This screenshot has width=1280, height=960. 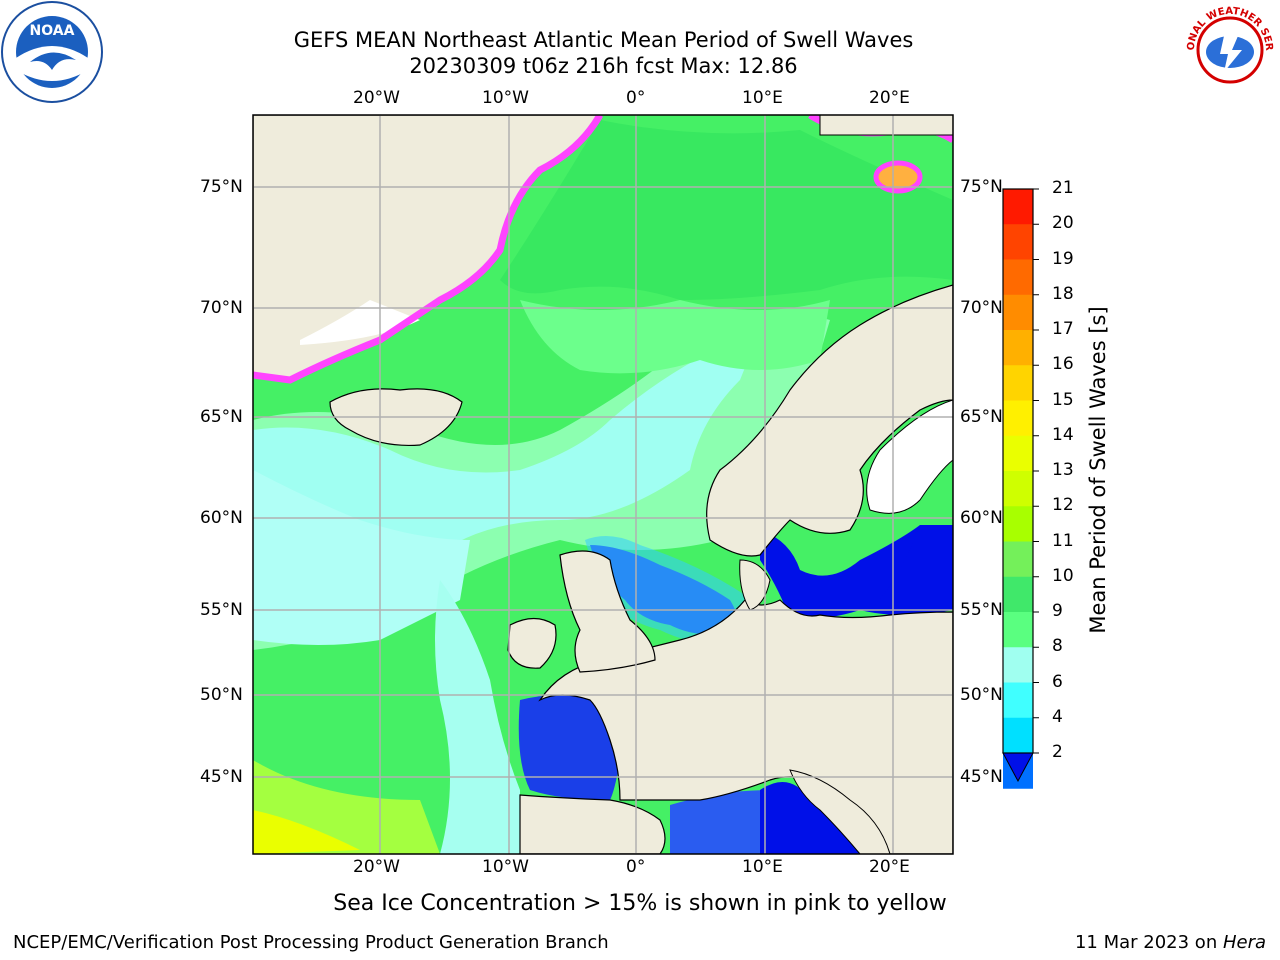 I want to click on swell-band-coastal, so click(x=477, y=717).